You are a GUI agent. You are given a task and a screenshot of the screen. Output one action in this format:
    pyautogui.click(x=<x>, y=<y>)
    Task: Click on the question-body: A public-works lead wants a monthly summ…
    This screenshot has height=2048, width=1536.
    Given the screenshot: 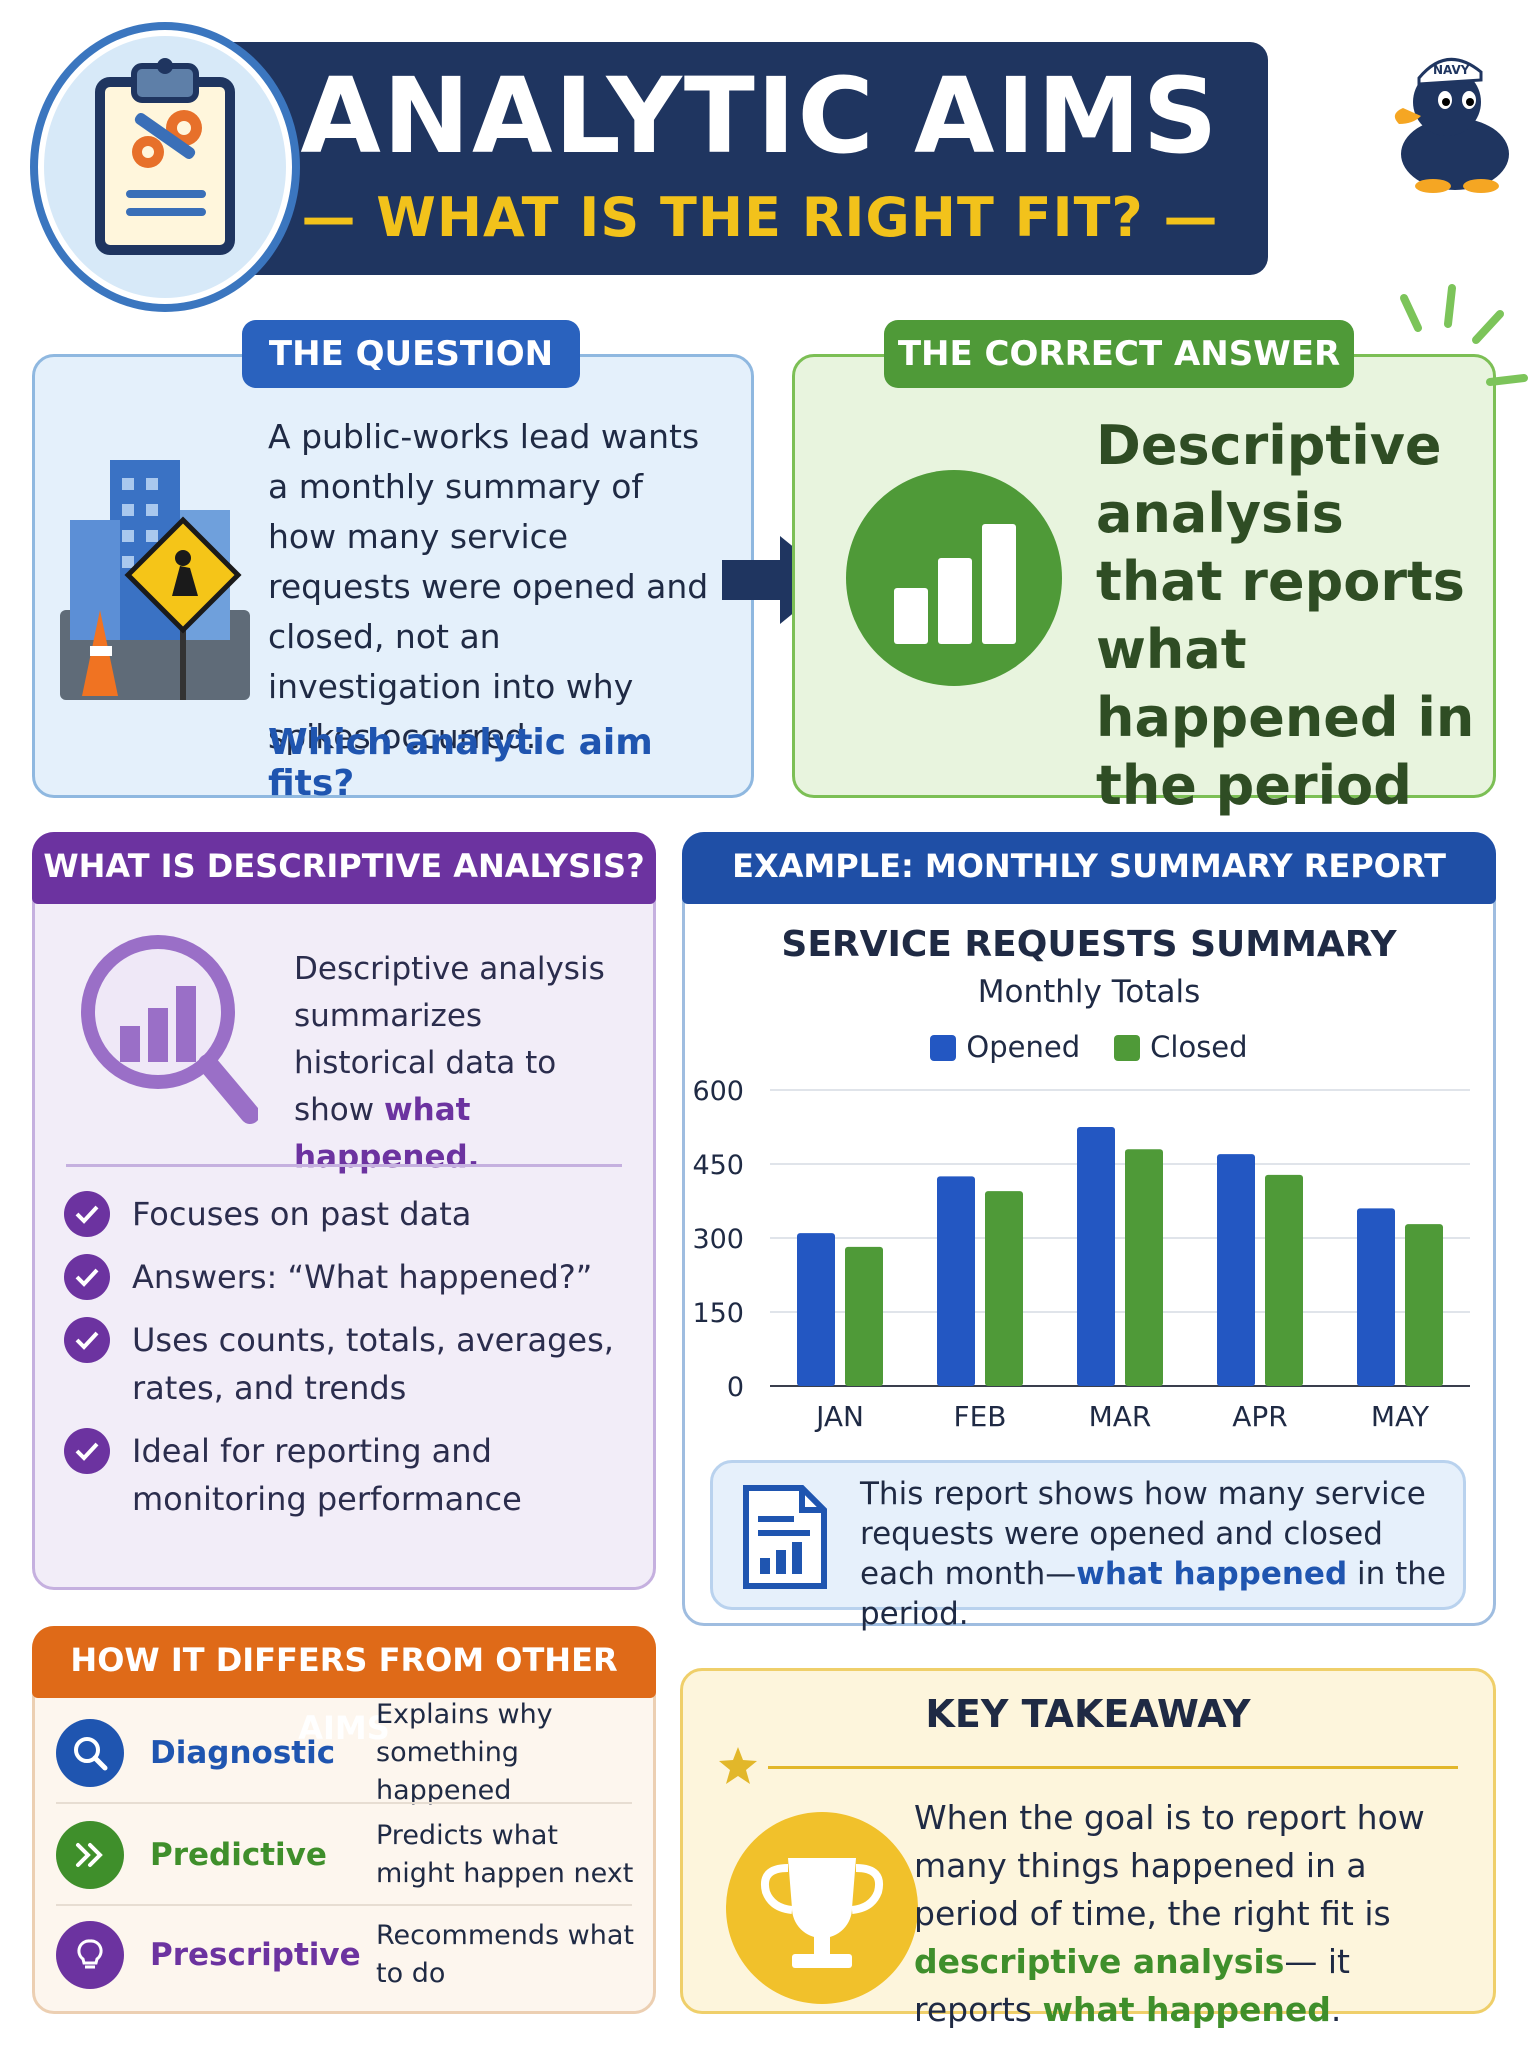 What is the action you would take?
    pyautogui.click(x=488, y=586)
    